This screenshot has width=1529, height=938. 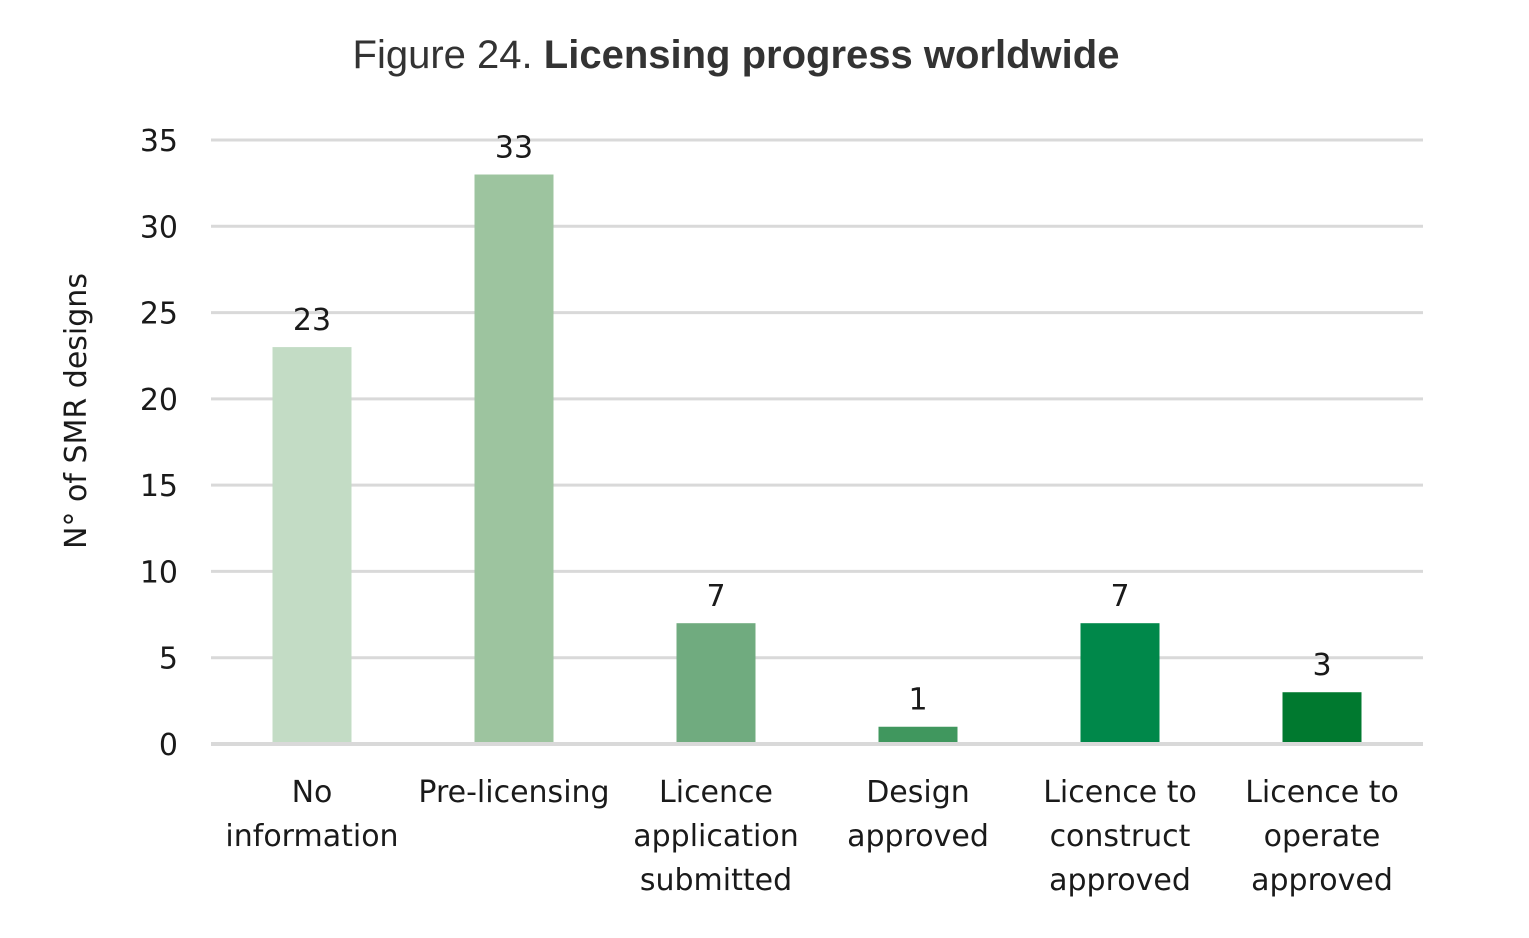 I want to click on category-label-line: Pre-licensing, so click(x=513, y=792).